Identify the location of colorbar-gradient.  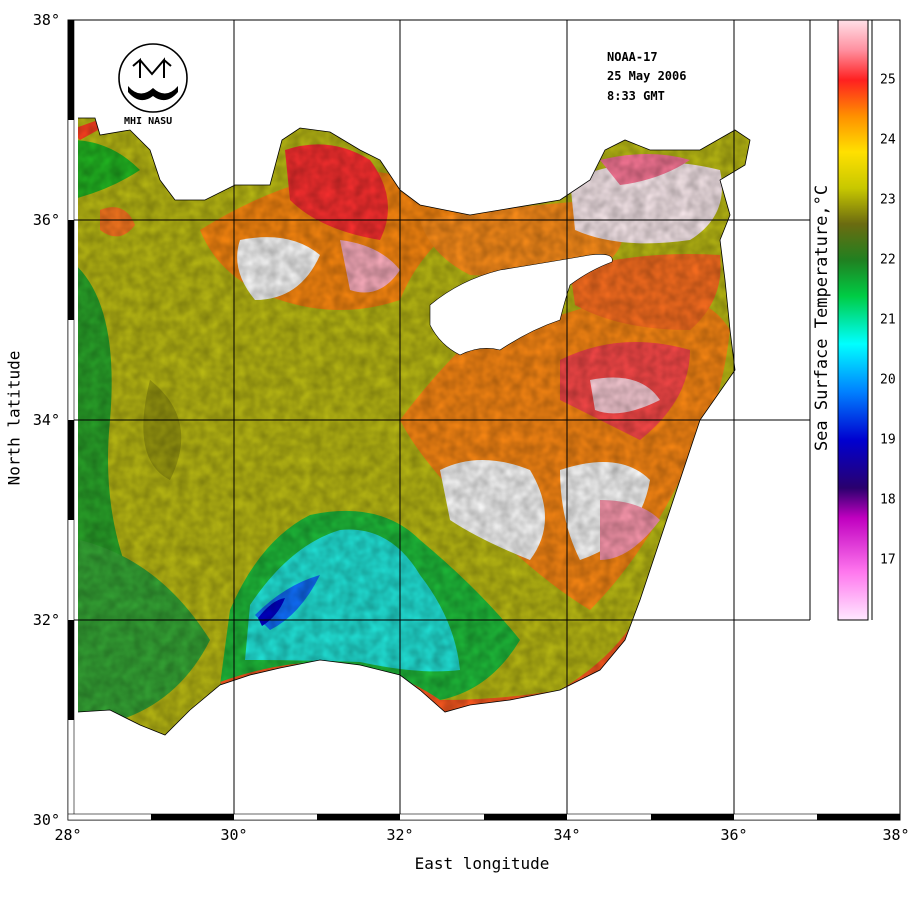
(853, 320).